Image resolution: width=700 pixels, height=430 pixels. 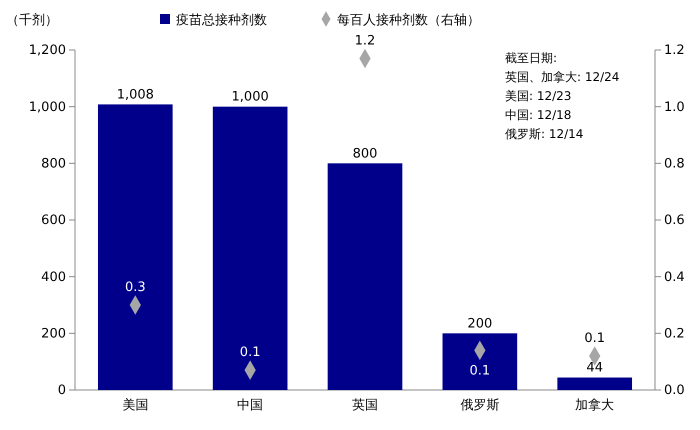 What do you see at coordinates (480, 406) in the screenshot?
I see `x-tick-label: 俄罗斯` at bounding box center [480, 406].